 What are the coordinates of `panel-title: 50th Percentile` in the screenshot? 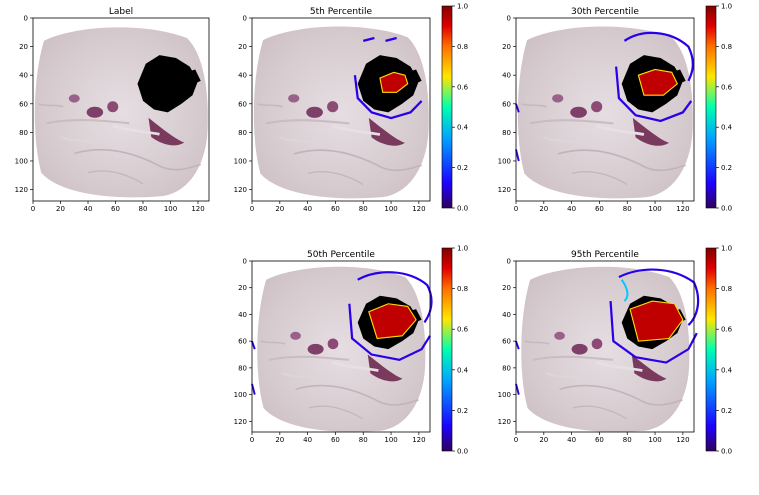 It's located at (341, 255).